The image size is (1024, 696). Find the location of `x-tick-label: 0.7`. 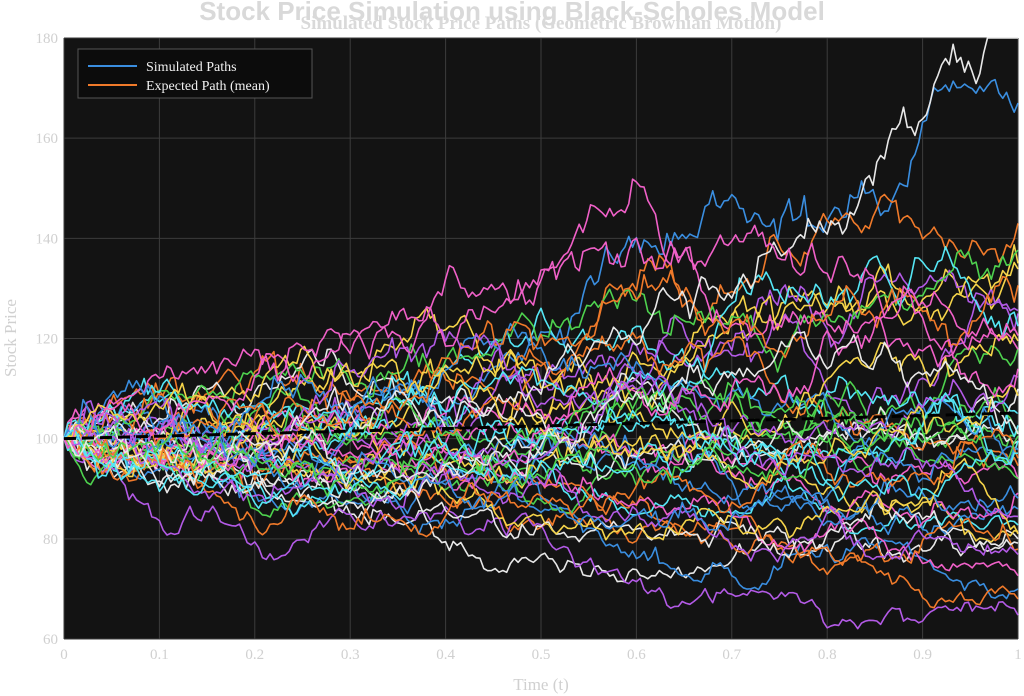

x-tick-label: 0.7 is located at coordinates (731, 655).